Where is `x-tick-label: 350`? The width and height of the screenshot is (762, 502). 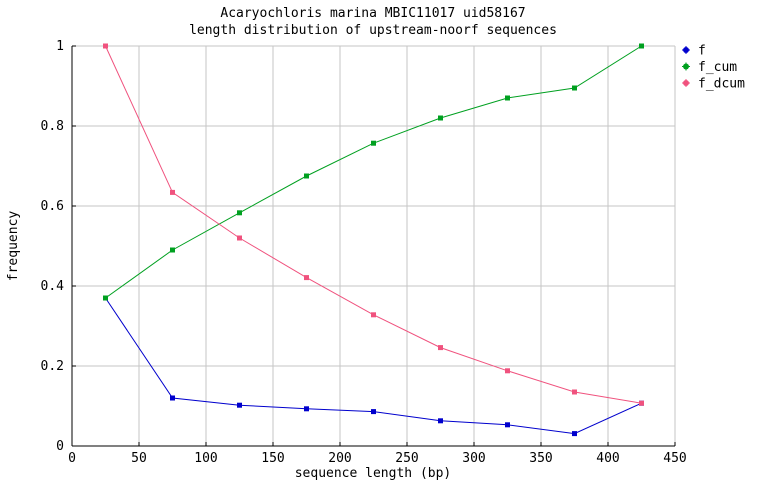
x-tick-label: 350 is located at coordinates (540, 458).